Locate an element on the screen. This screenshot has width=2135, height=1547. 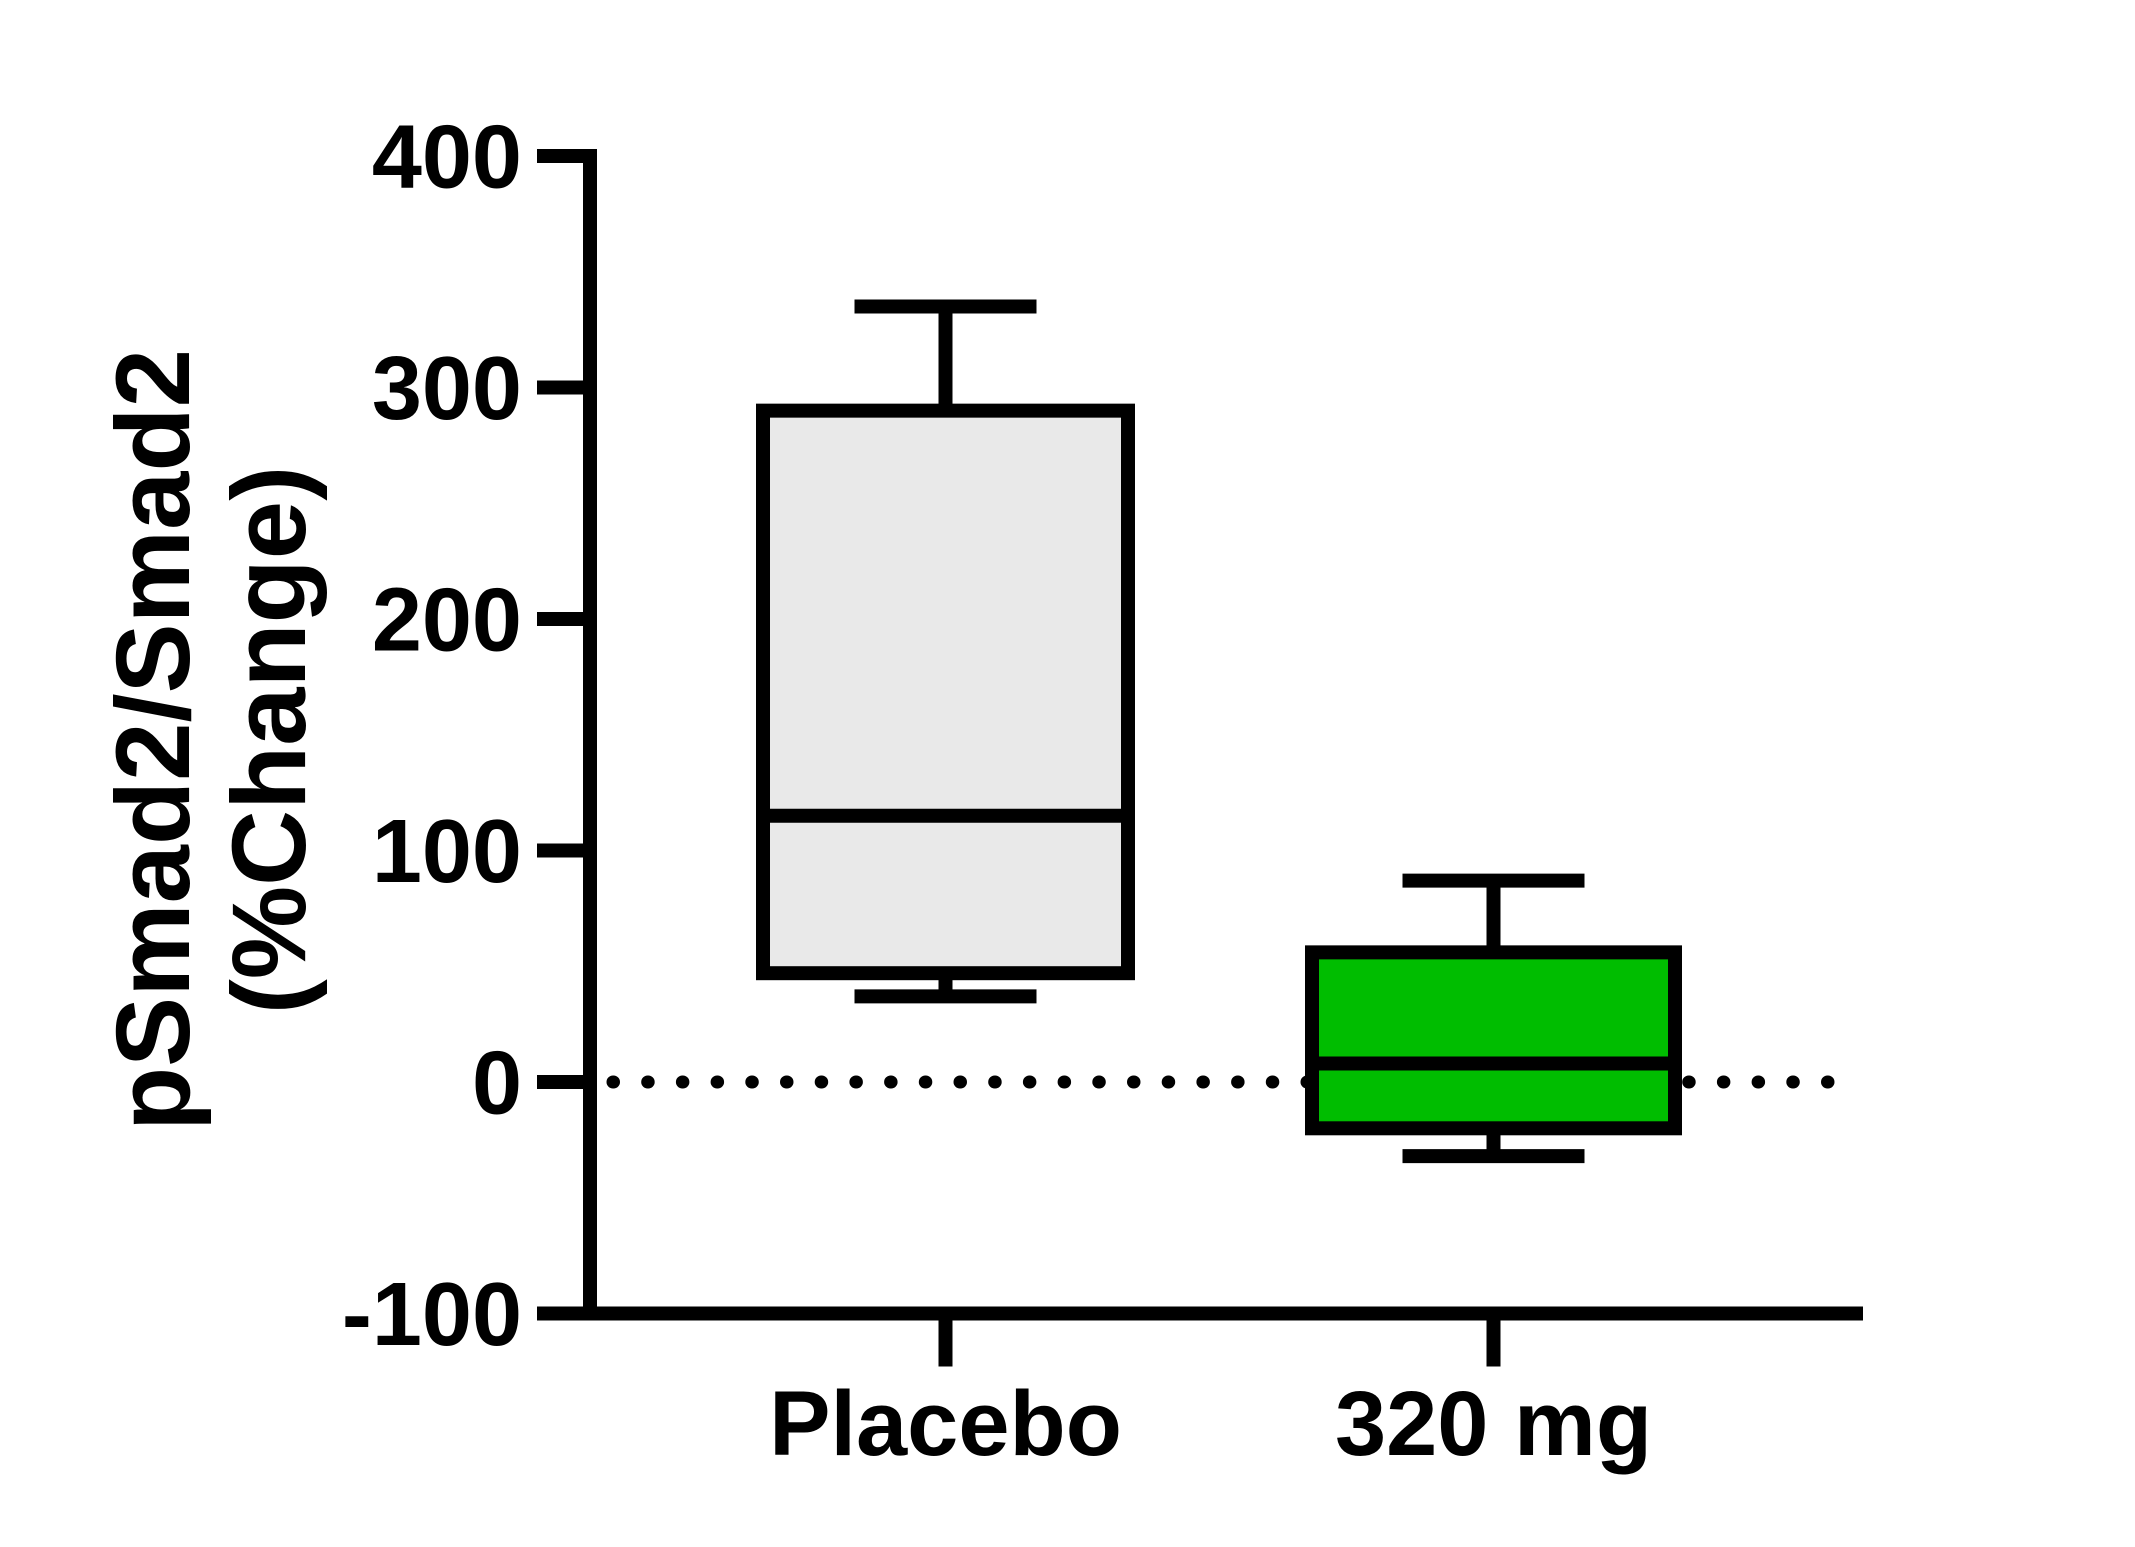
320-mg-box is located at coordinates (1493, 1040).